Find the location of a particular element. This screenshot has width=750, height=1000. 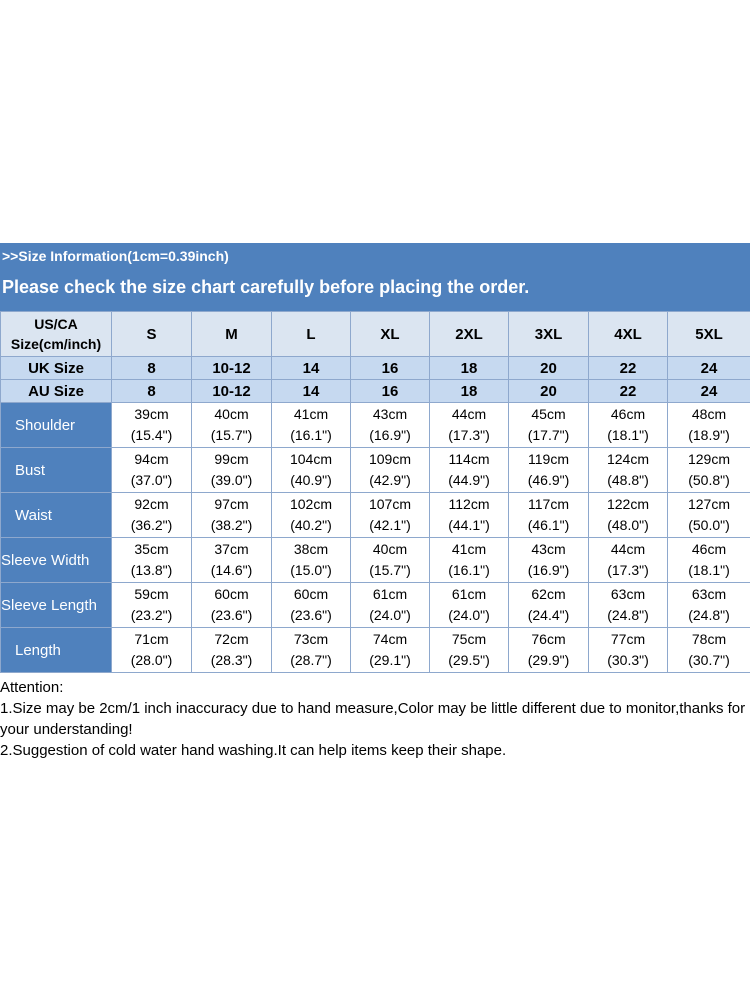

measurement-cm: 124cm is located at coordinates (628, 459).